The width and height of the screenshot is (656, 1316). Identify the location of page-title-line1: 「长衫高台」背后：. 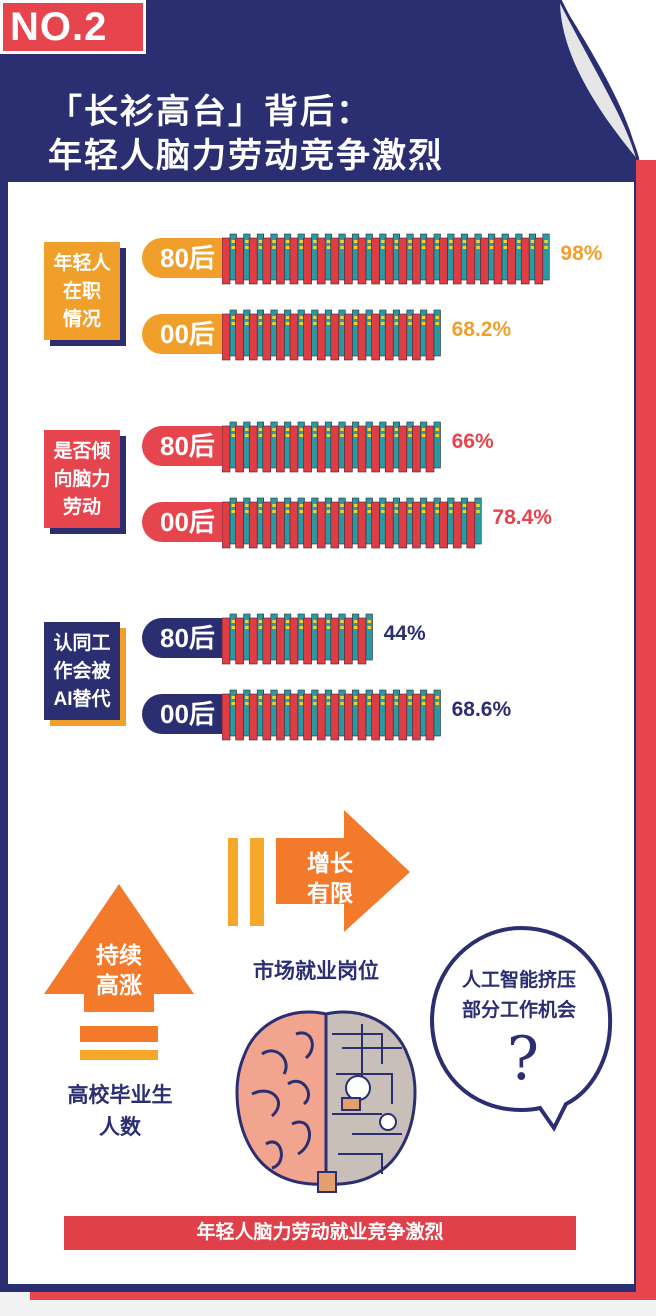
(210, 112).